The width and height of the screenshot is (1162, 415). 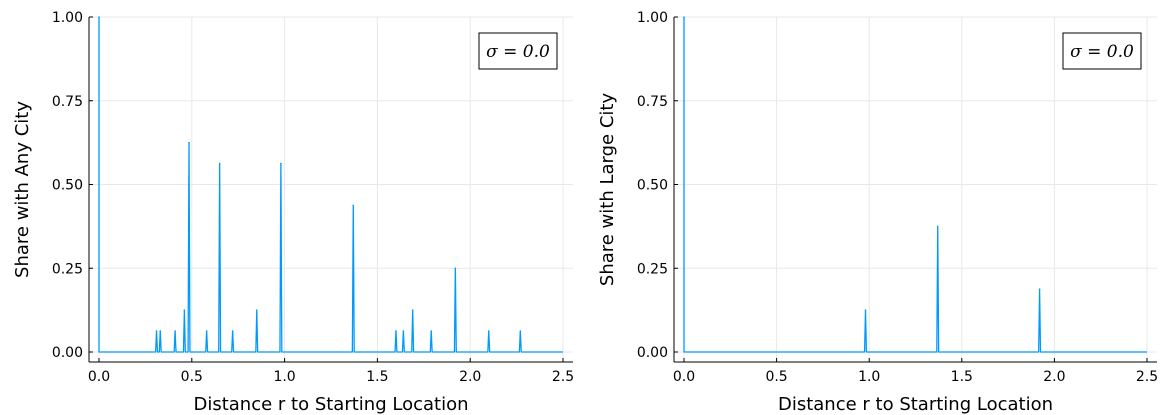 What do you see at coordinates (607, 190) in the screenshot?
I see `y-axis-title: Share with Large City` at bounding box center [607, 190].